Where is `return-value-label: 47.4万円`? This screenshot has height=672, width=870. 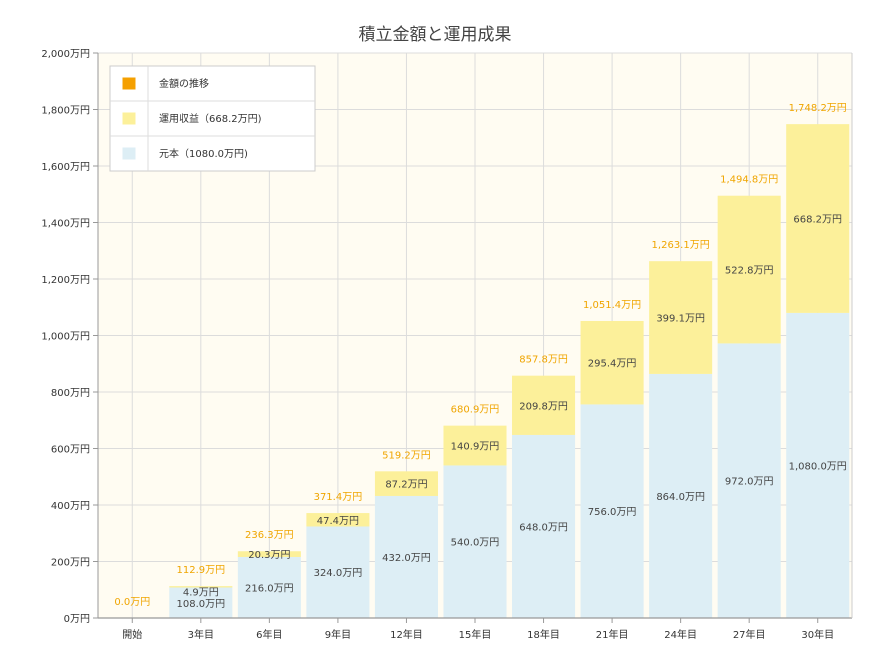 return-value-label: 47.4万円 is located at coordinates (338, 521).